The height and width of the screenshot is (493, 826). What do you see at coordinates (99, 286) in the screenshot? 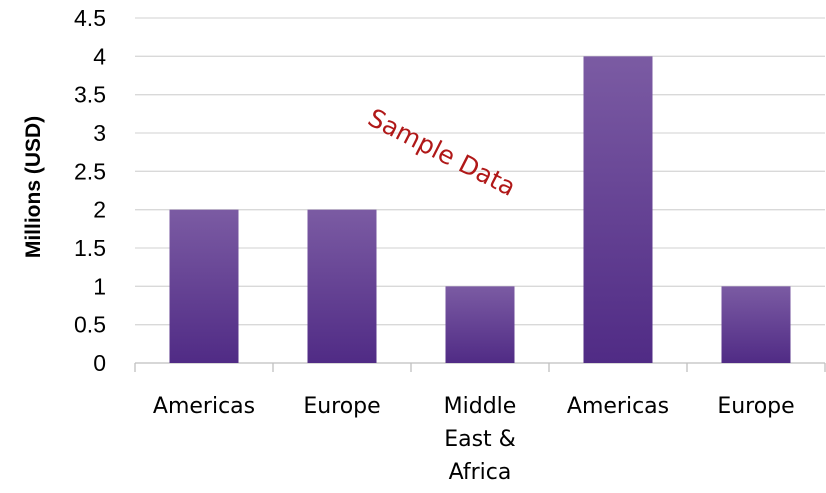
I see `y-tick-label: 1` at bounding box center [99, 286].